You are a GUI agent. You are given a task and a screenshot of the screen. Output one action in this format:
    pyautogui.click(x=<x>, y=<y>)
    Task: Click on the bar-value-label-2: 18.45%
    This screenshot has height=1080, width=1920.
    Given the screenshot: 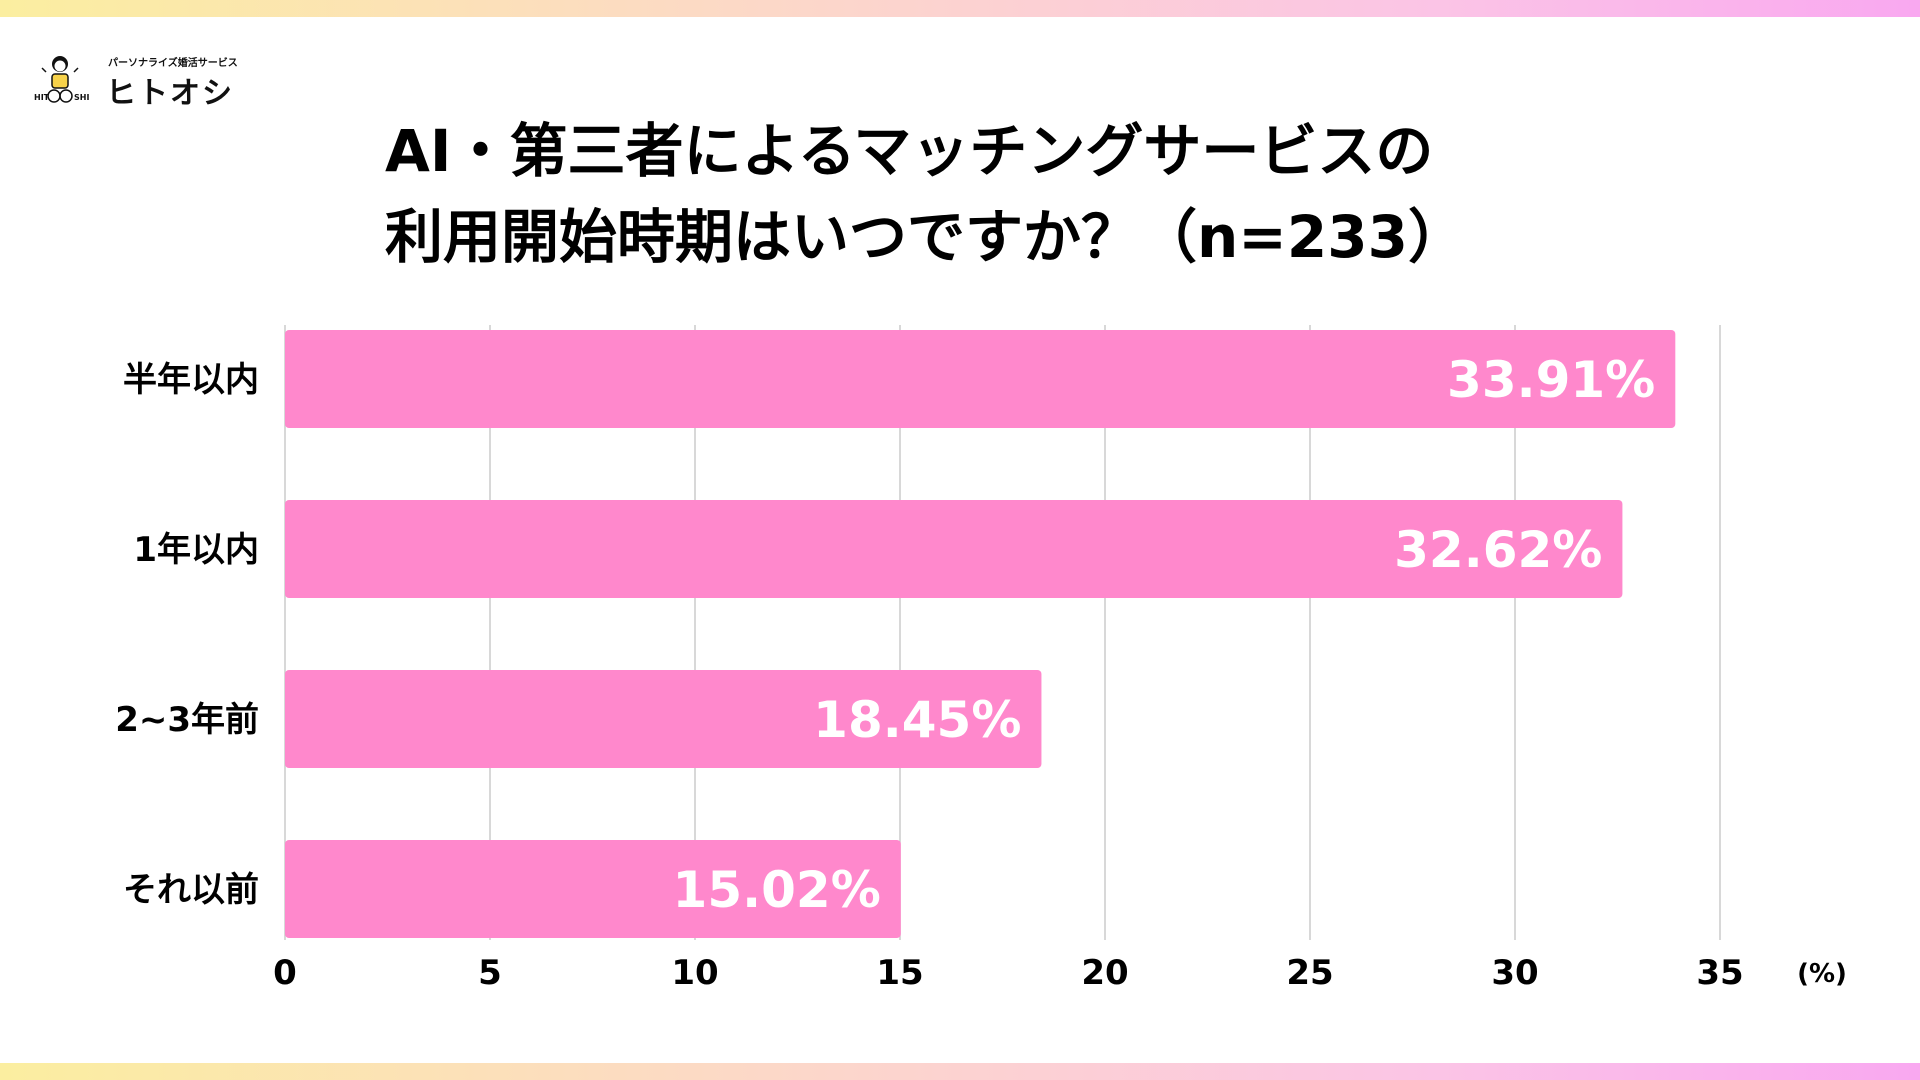 What is the action you would take?
    pyautogui.click(x=917, y=720)
    